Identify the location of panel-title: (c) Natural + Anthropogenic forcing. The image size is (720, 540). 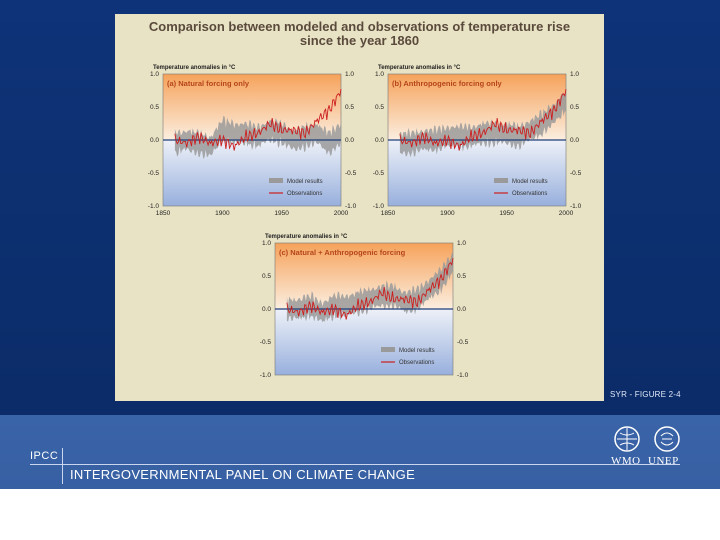
(342, 252).